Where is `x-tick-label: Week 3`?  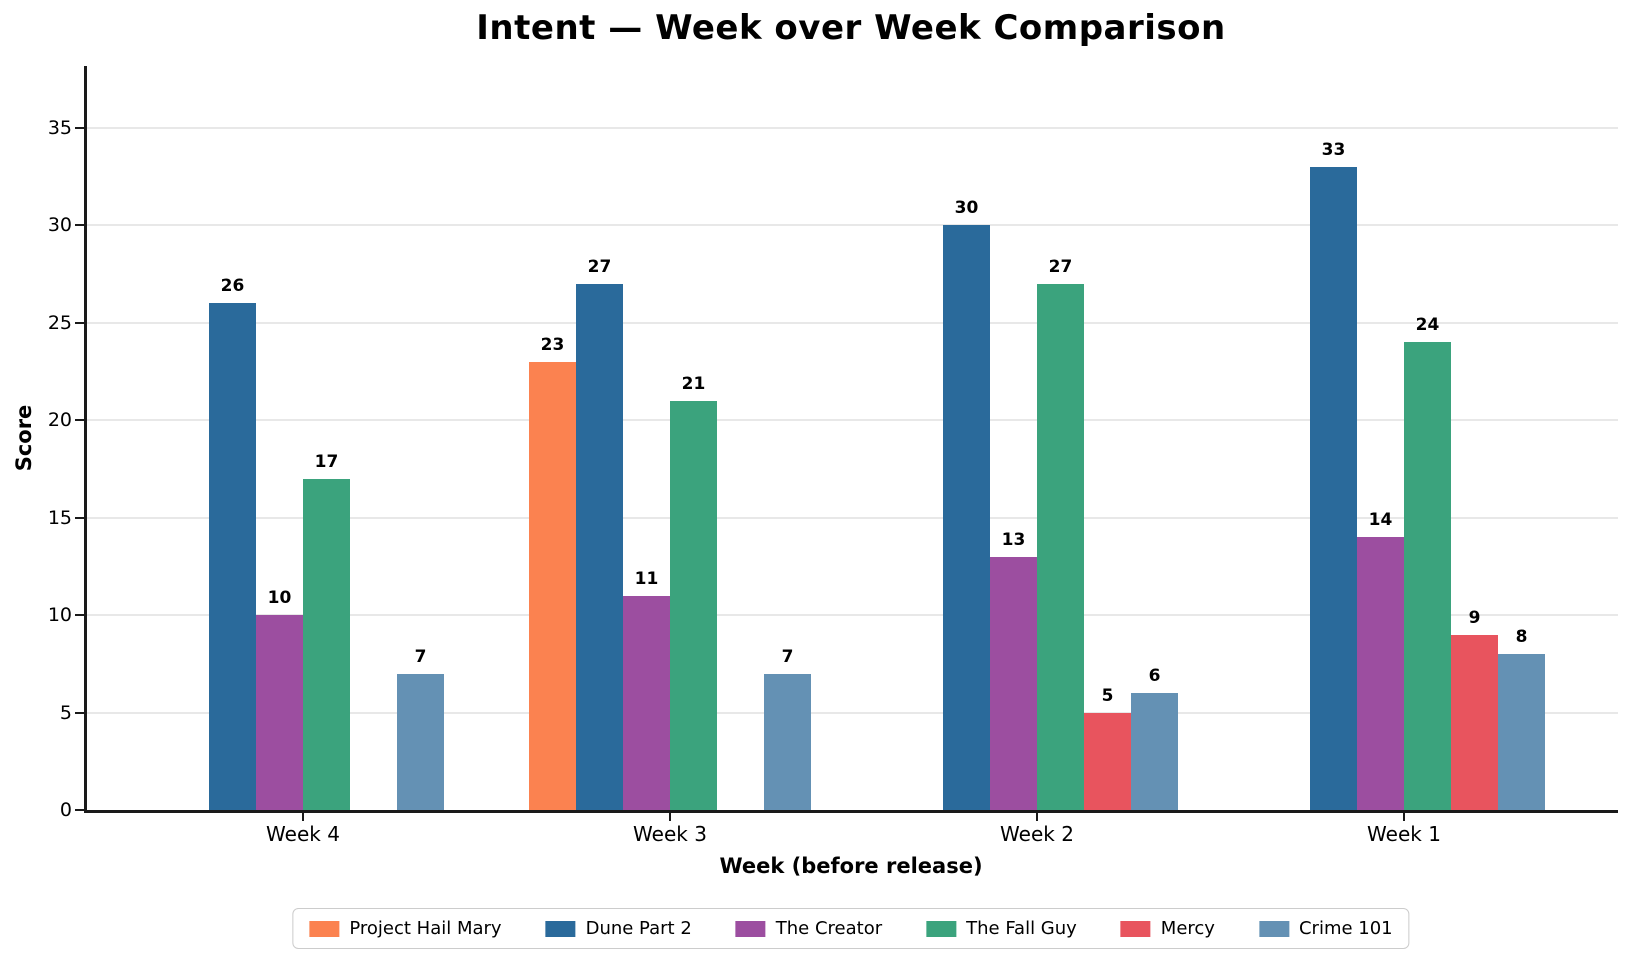 x-tick-label: Week 3 is located at coordinates (670, 834).